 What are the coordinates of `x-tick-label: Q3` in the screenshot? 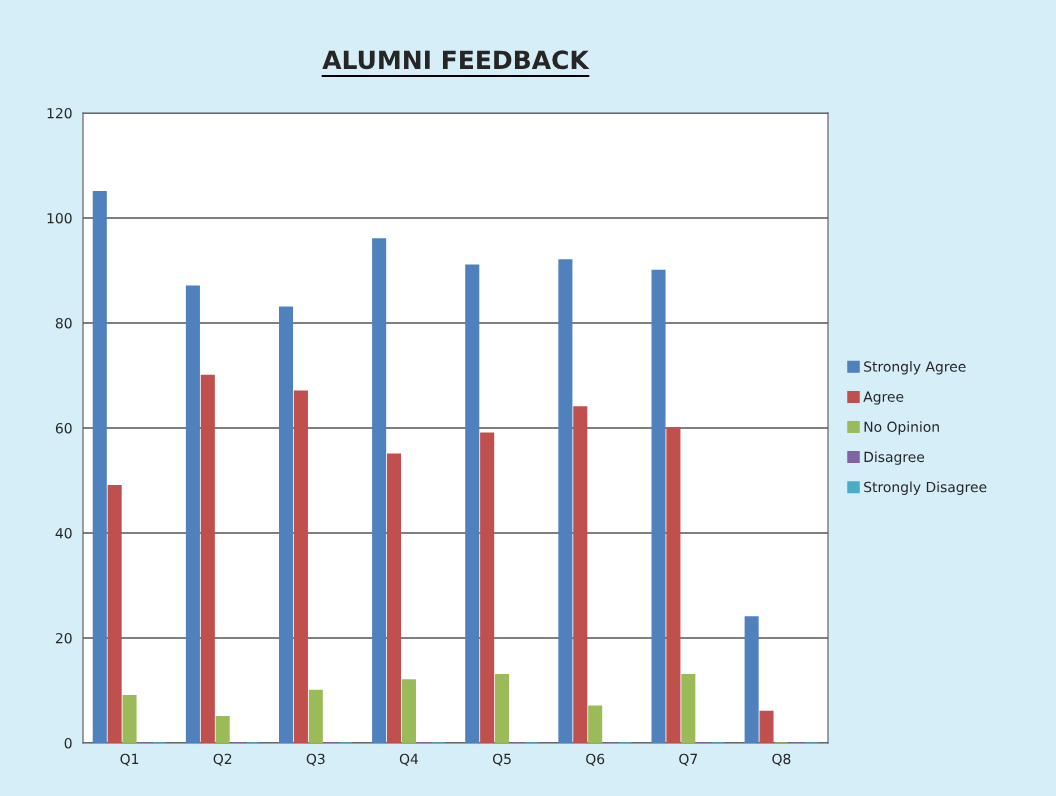 It's located at (315, 759).